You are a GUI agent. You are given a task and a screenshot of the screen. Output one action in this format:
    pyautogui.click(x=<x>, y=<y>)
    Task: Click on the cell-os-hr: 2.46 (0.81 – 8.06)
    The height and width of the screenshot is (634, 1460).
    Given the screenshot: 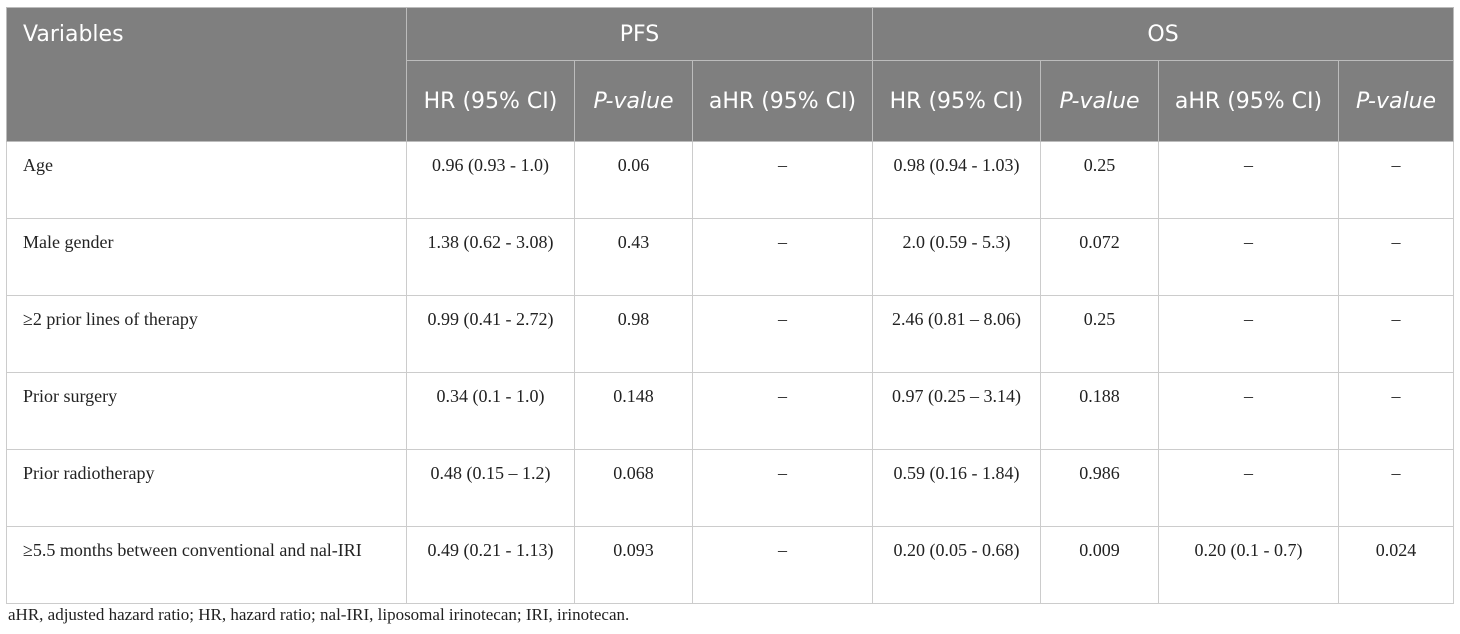 What is the action you would take?
    pyautogui.click(x=957, y=334)
    